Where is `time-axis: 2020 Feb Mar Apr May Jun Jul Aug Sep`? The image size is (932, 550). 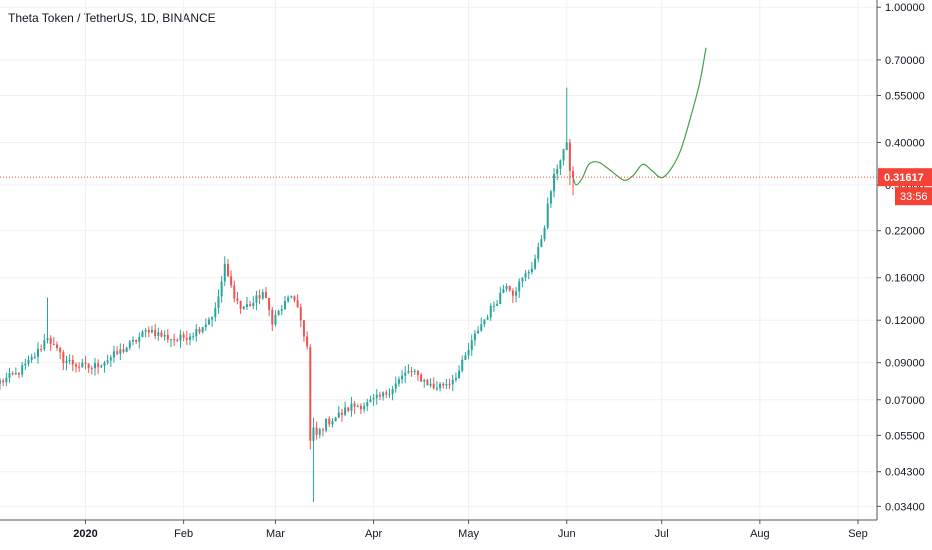 time-axis: 2020 Feb Mar Apr May Jun Jul Aug Sep is located at coordinates (438, 529).